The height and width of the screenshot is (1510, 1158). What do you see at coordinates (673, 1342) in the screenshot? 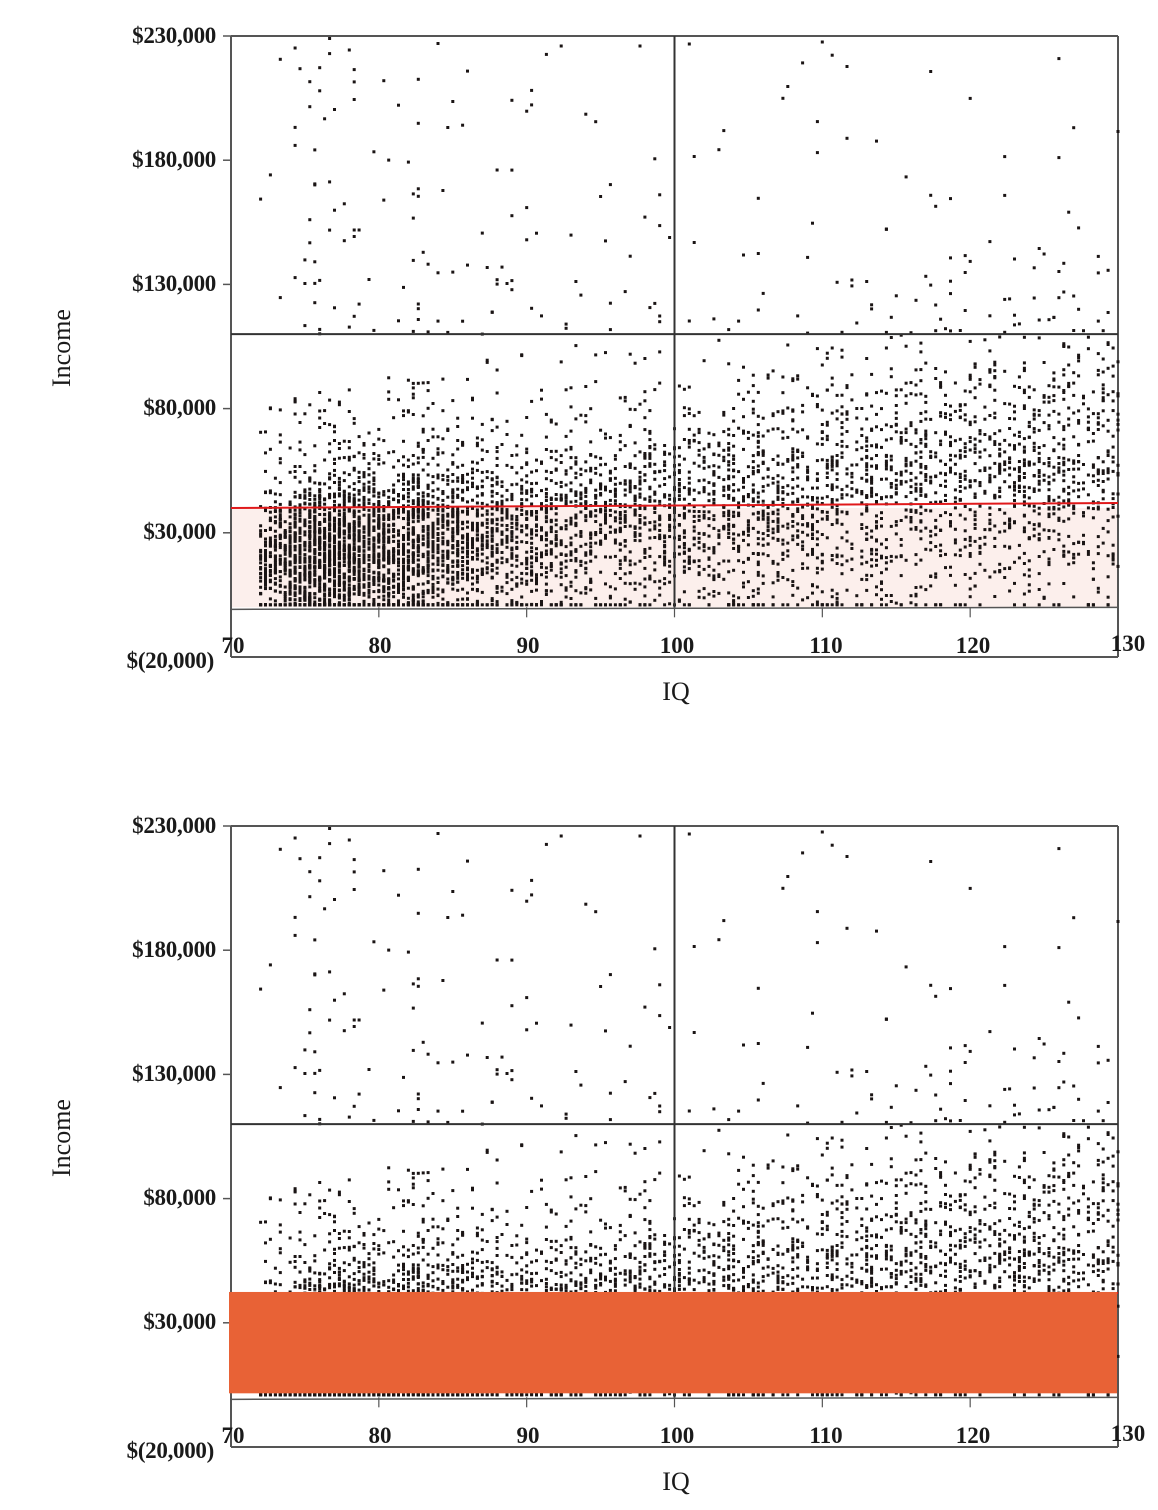
I see `occluding-block` at bounding box center [673, 1342].